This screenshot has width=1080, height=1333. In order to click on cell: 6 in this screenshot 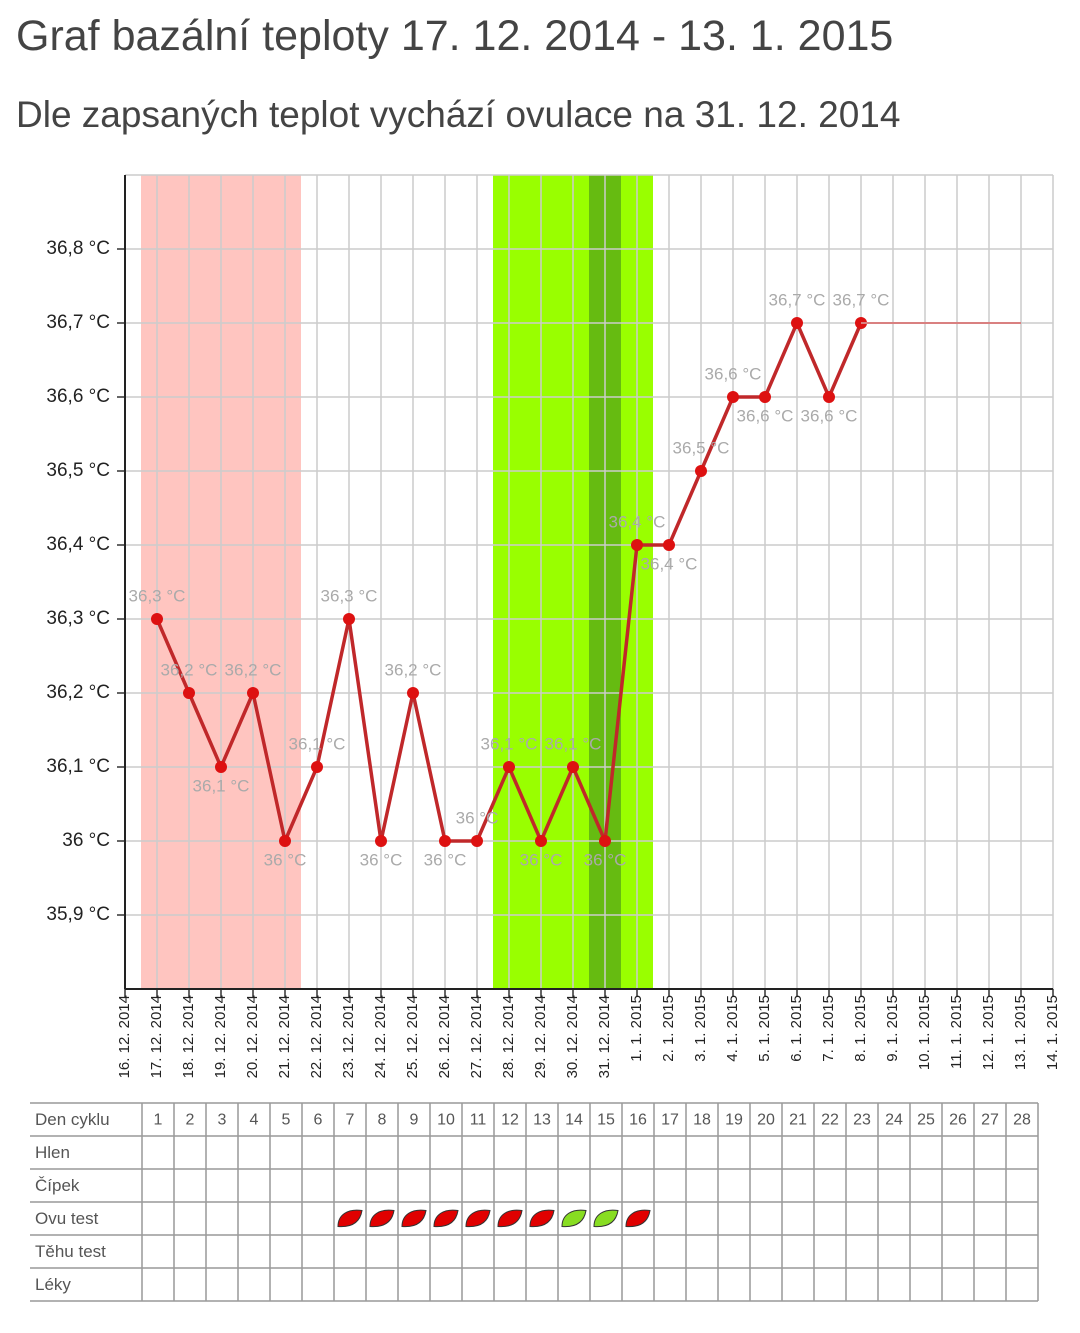, I will do `click(318, 1120)`.